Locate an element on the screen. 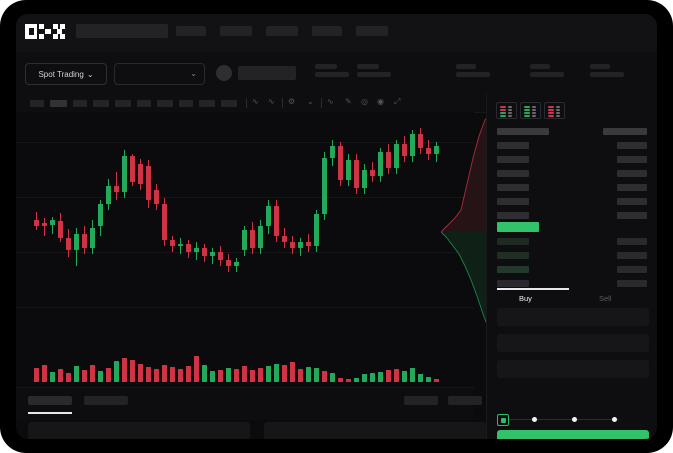  orderbook-view-bids-line is located at coordinates (534, 116).